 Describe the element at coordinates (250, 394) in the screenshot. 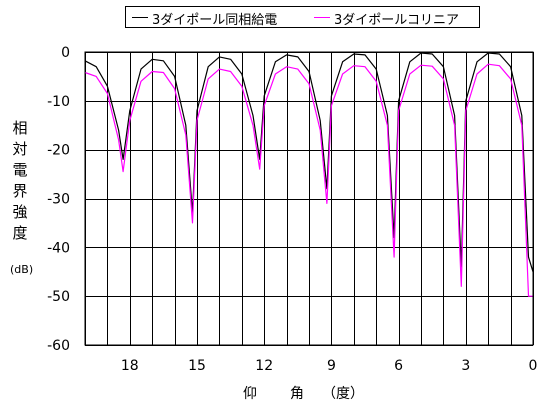

I see `x-axis-label-part-1: 仰` at that location.